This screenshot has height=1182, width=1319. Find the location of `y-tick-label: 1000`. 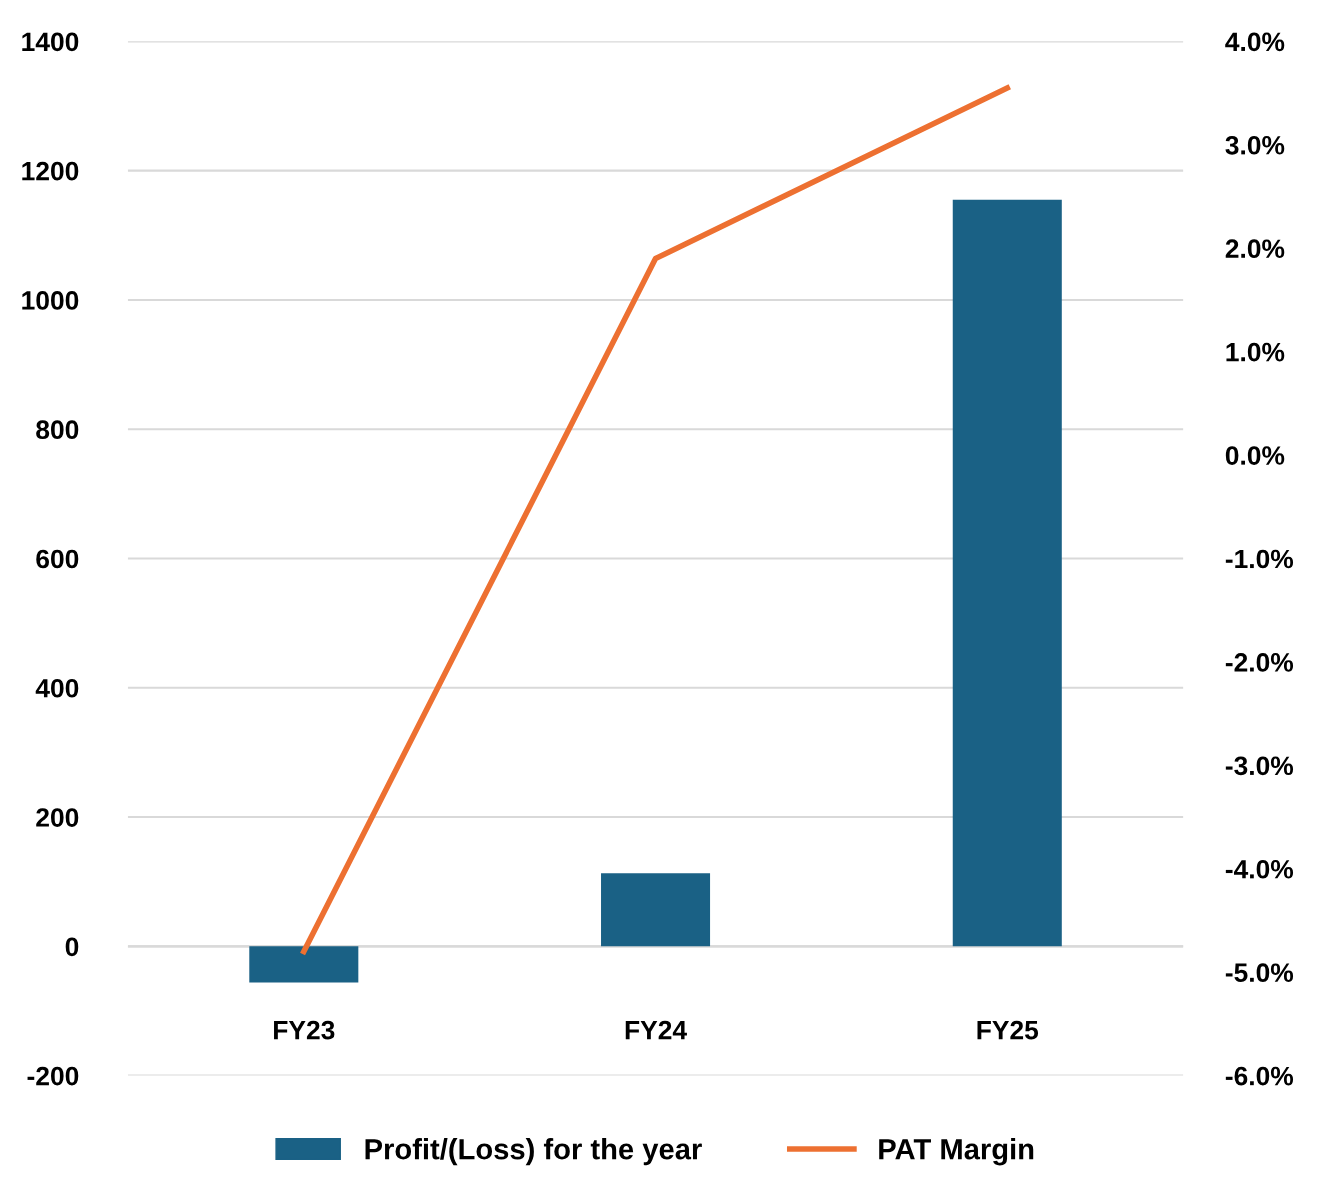

y-tick-label: 1000 is located at coordinates (50, 300).